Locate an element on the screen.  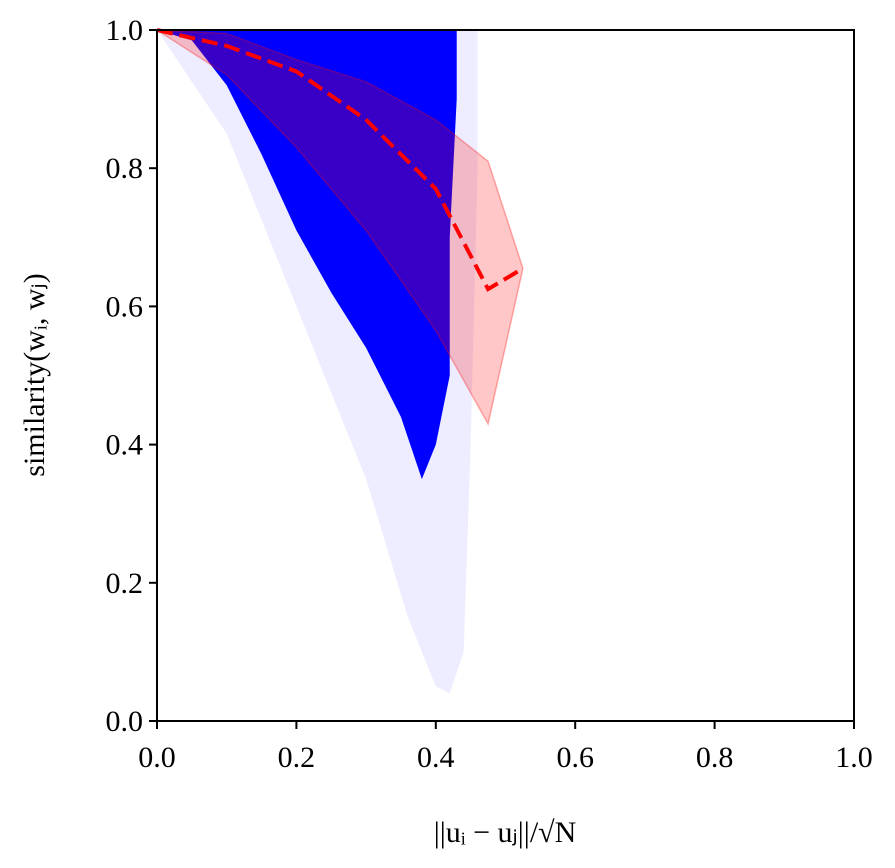
mean-line is located at coordinates (340, 160).